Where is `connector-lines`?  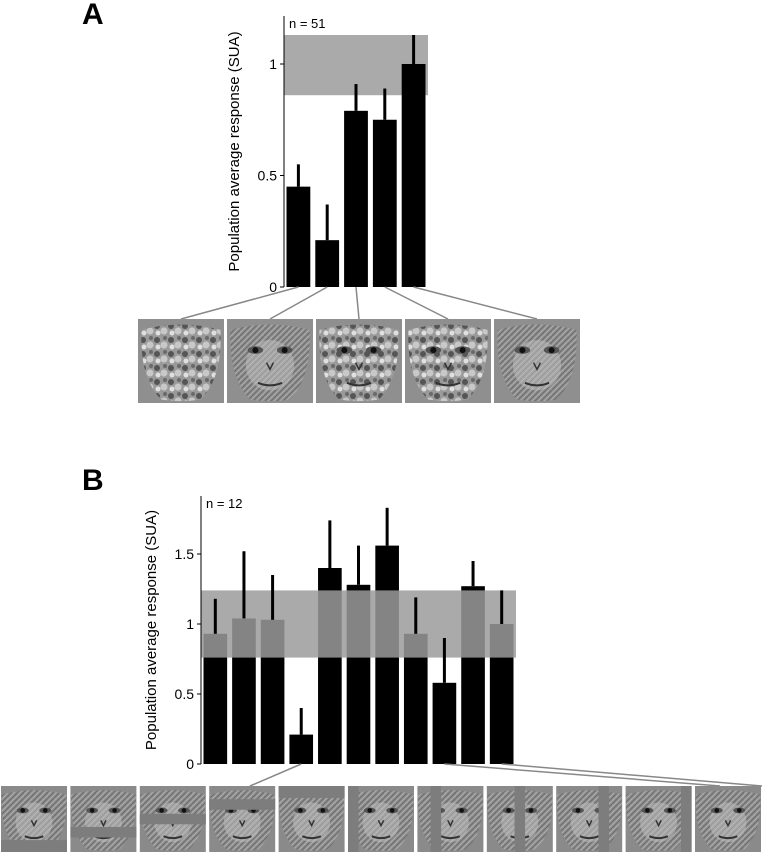 connector-lines is located at coordinates (359, 303).